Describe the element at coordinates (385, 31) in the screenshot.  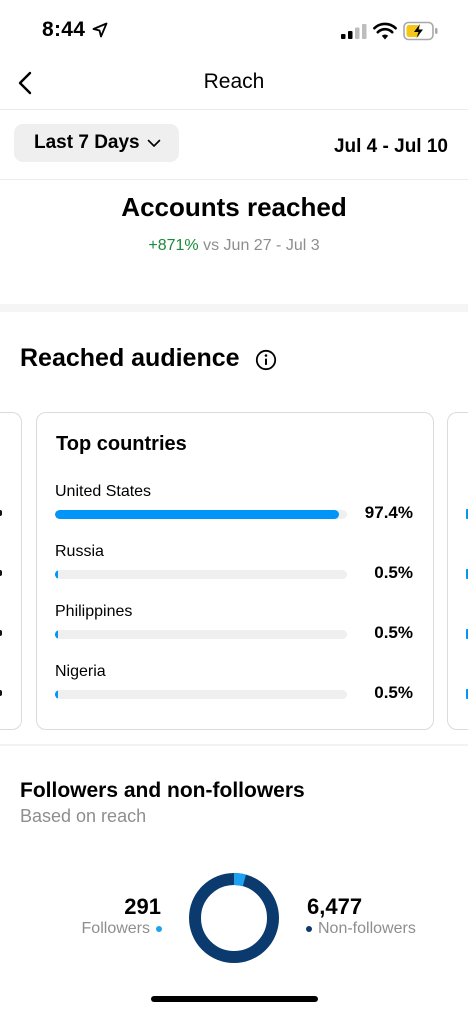
I see `wifi-icon` at that location.